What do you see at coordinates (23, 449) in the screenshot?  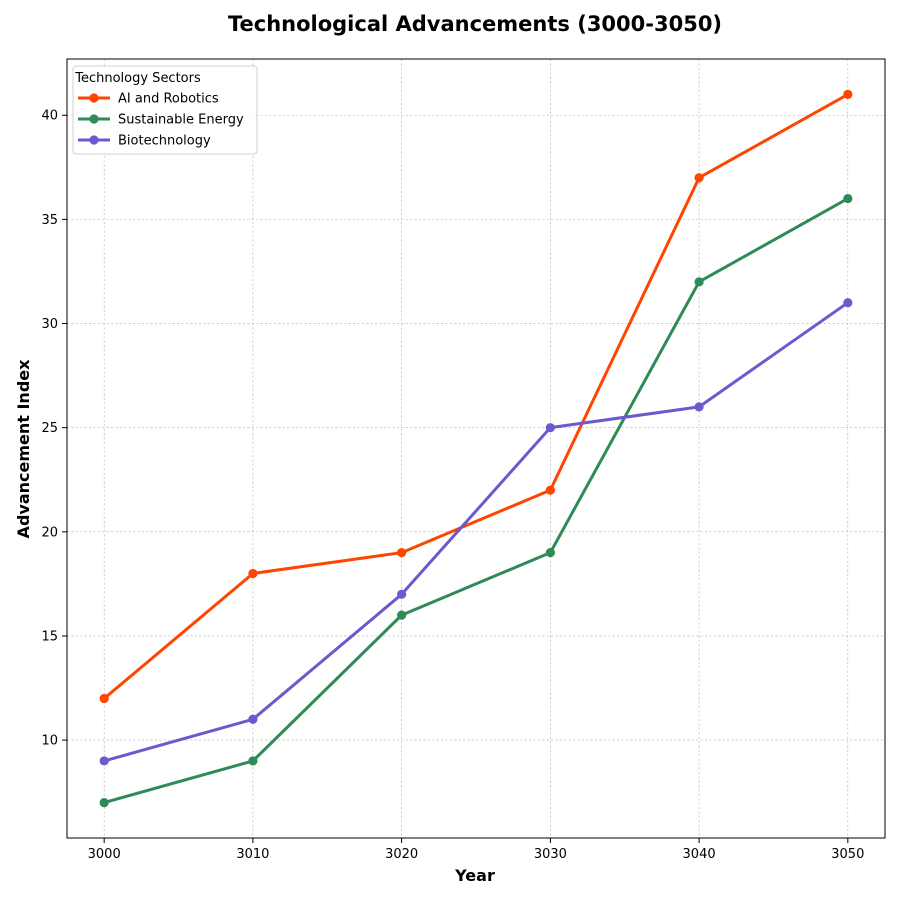 I see `y-axis-label: Advancement Index` at bounding box center [23, 449].